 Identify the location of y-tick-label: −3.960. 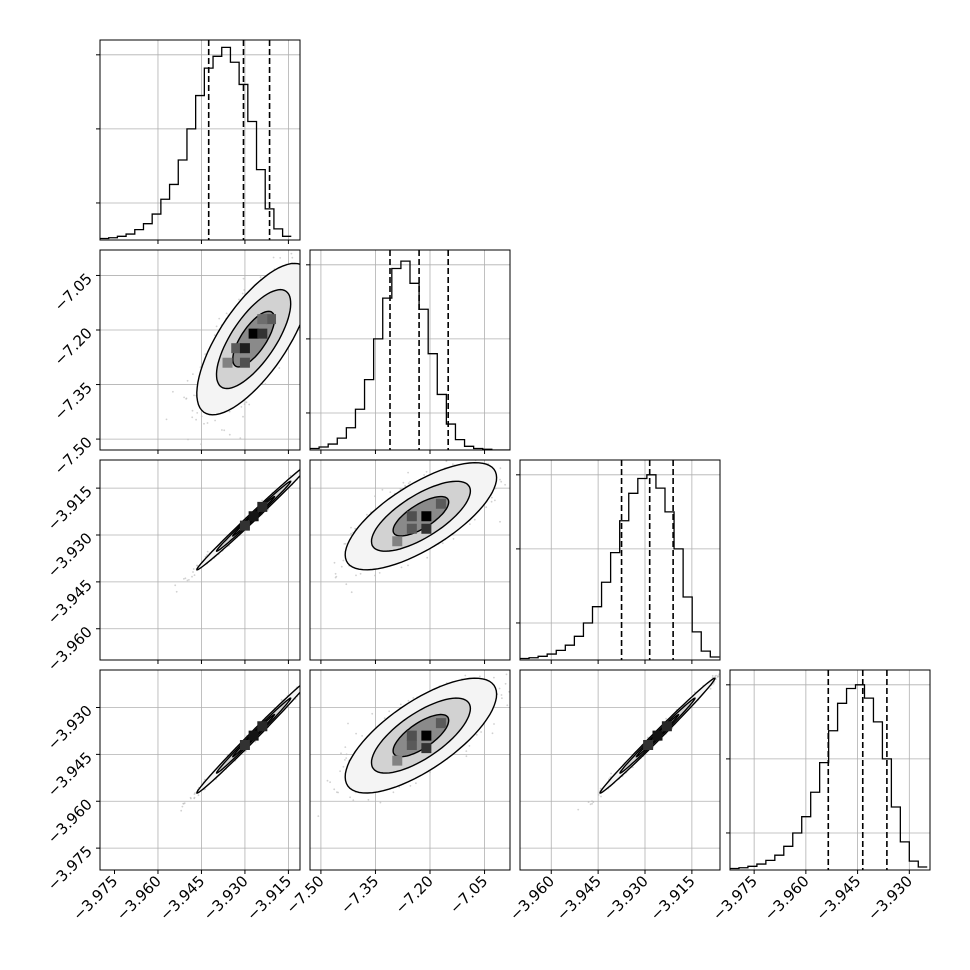
(70, 649).